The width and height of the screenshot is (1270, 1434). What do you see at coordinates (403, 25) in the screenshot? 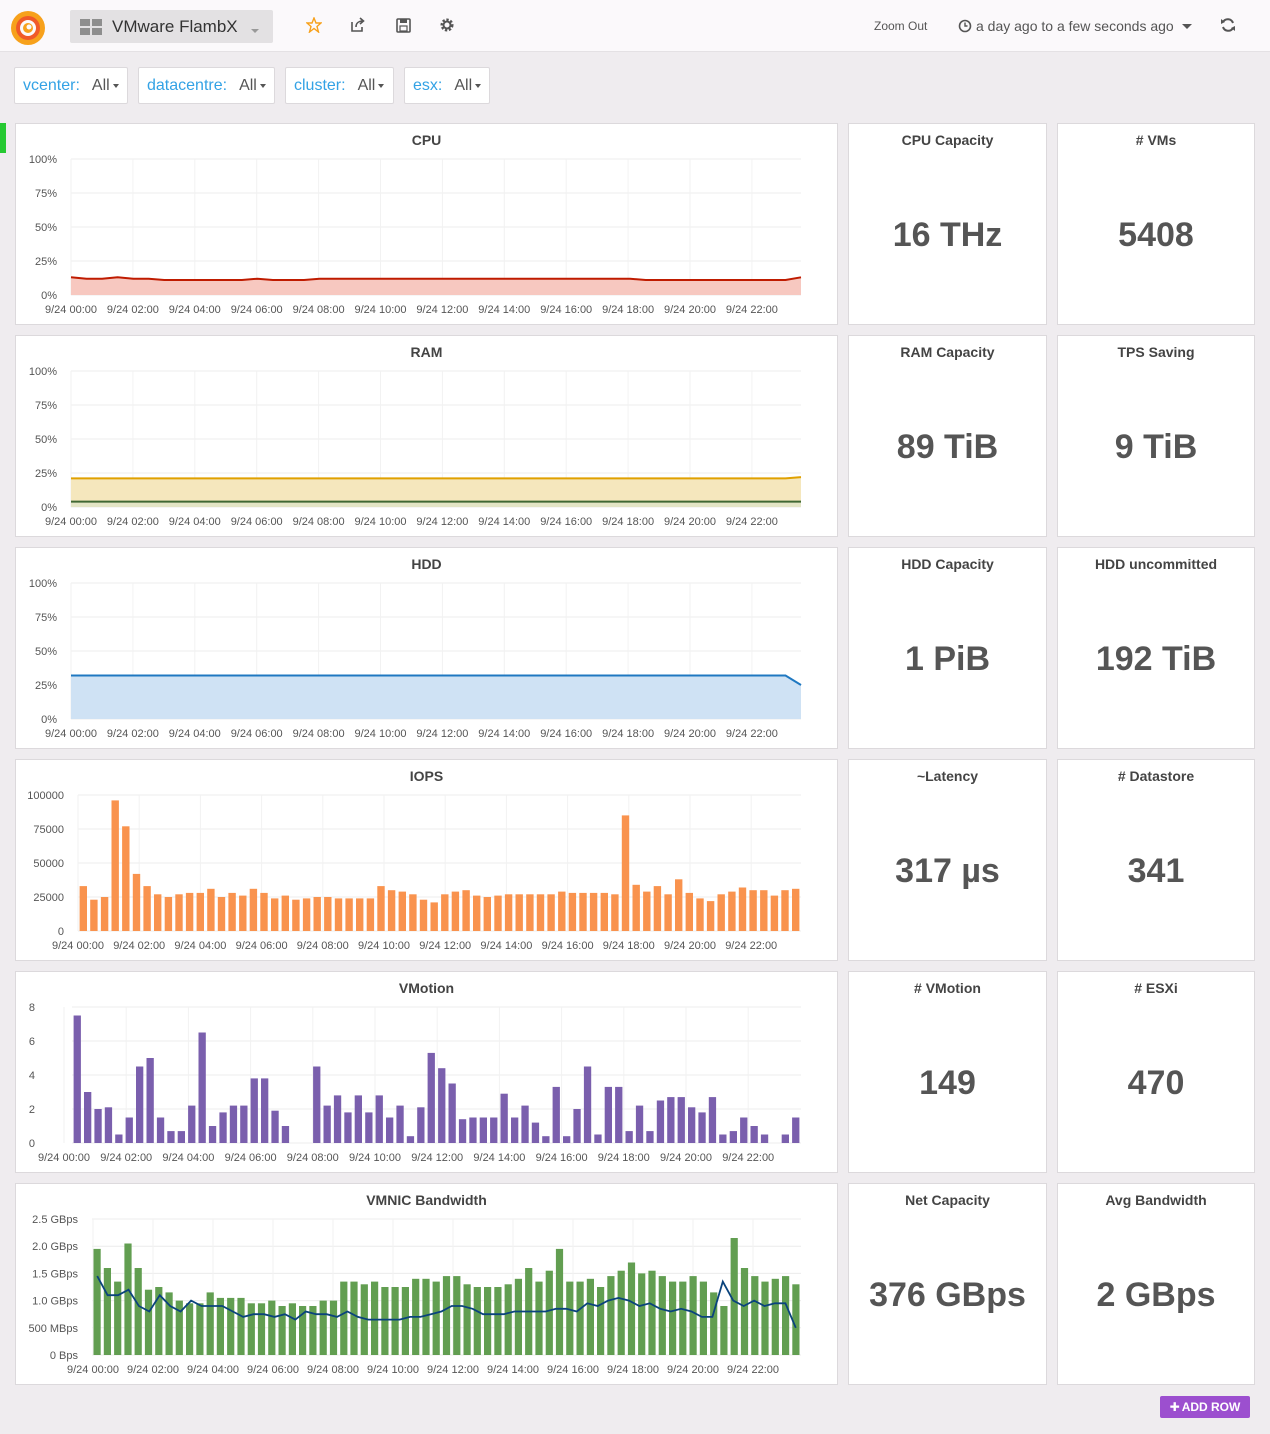
I see `save-icon` at bounding box center [403, 25].